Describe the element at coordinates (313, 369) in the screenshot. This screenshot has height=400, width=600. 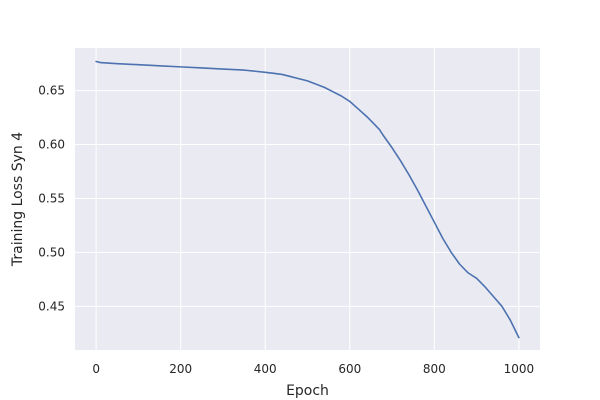
I see `x-tick-labels: 0 200 400 600 800 1000` at that location.